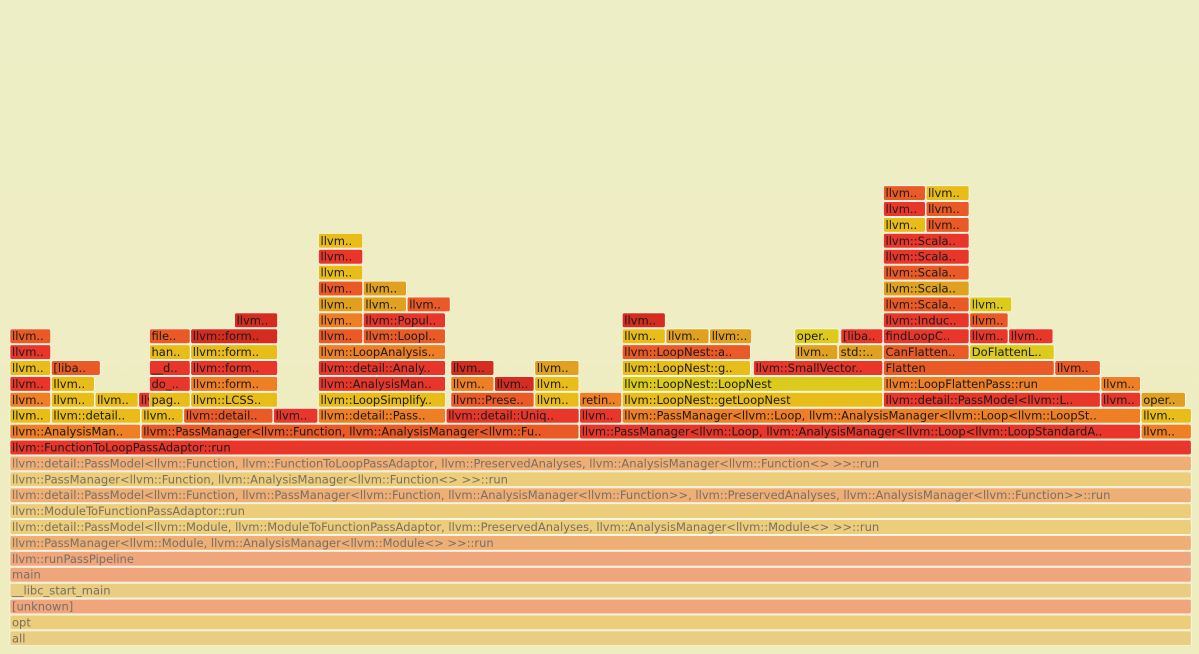 The height and width of the screenshot is (654, 1199). What do you see at coordinates (1012, 352) in the screenshot?
I see `flame-frame: DoFlattenL..` at bounding box center [1012, 352].